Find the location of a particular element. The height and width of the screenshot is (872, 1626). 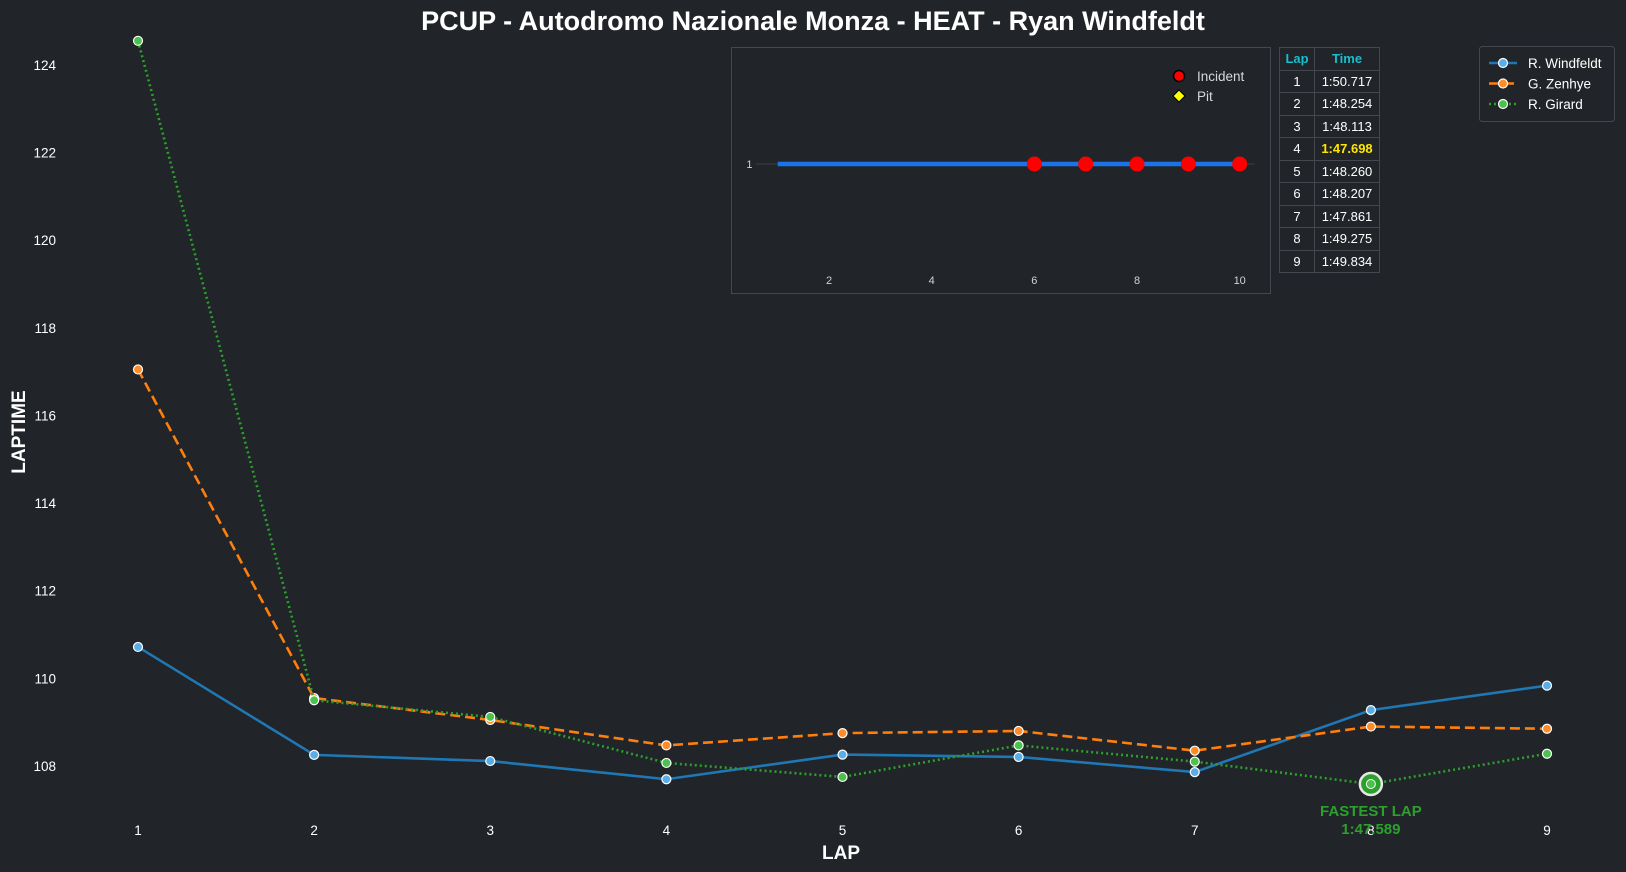

x-tick-label: 5 is located at coordinates (843, 830).